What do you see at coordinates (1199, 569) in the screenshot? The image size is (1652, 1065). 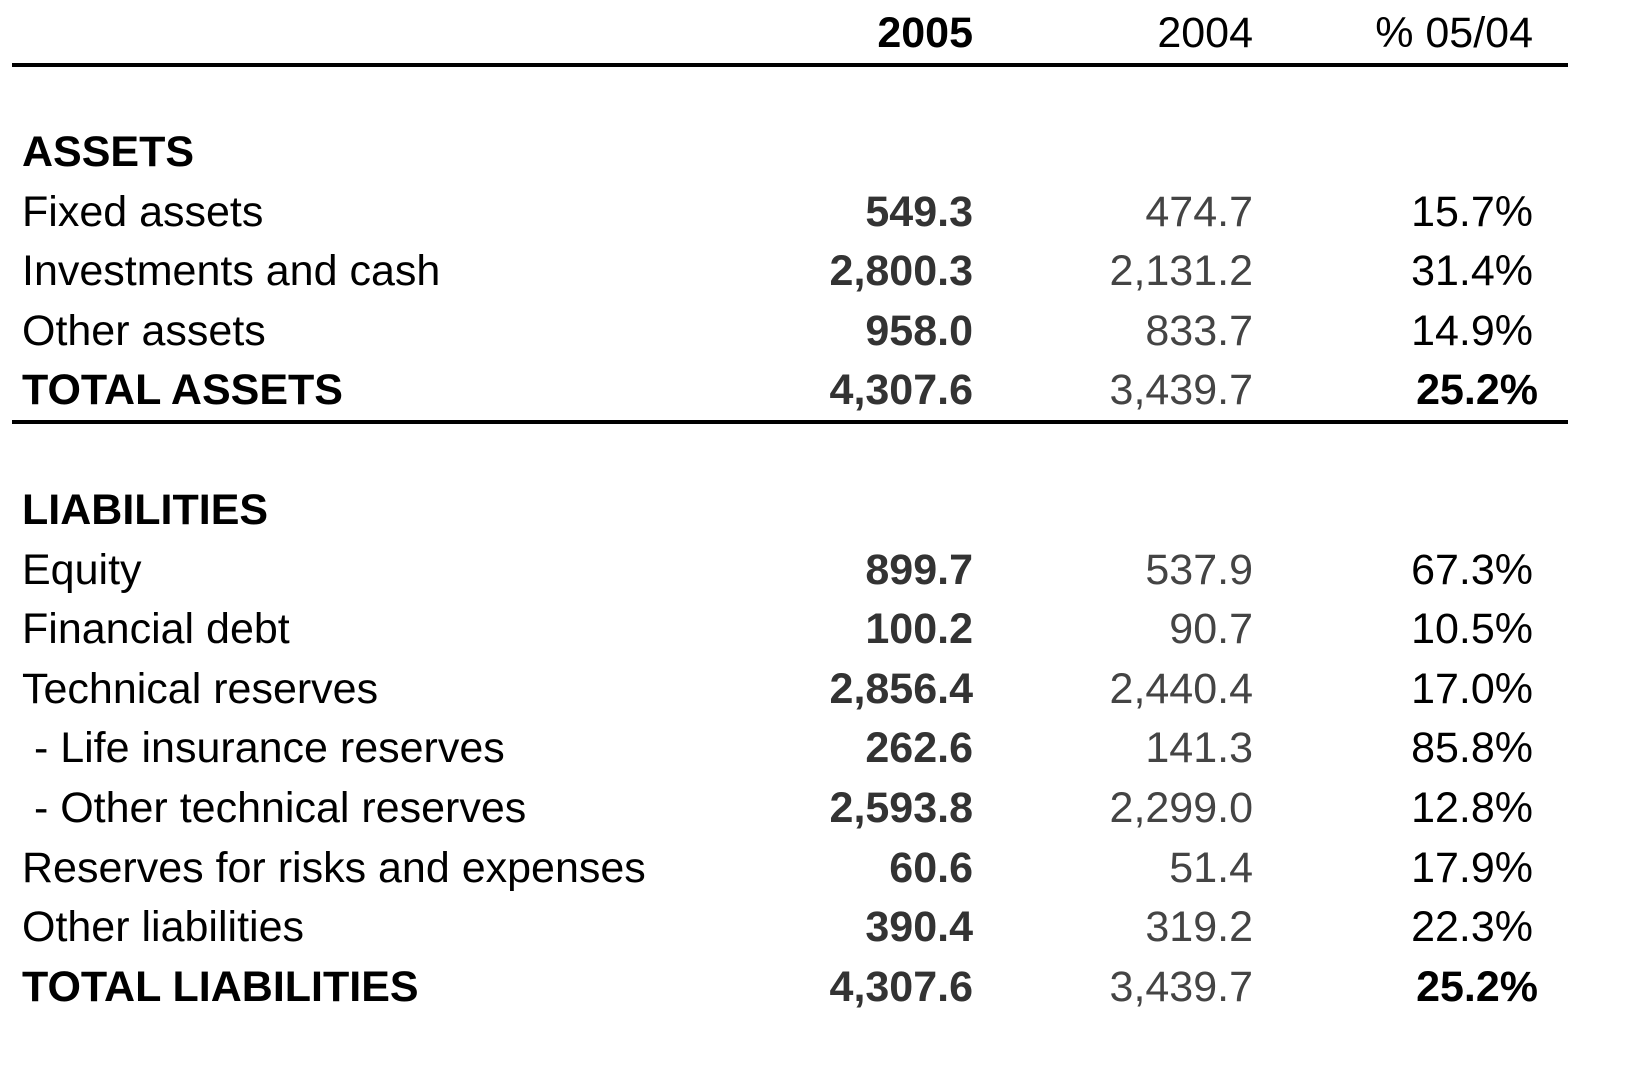 I see `value-2004: 537.9` at bounding box center [1199, 569].